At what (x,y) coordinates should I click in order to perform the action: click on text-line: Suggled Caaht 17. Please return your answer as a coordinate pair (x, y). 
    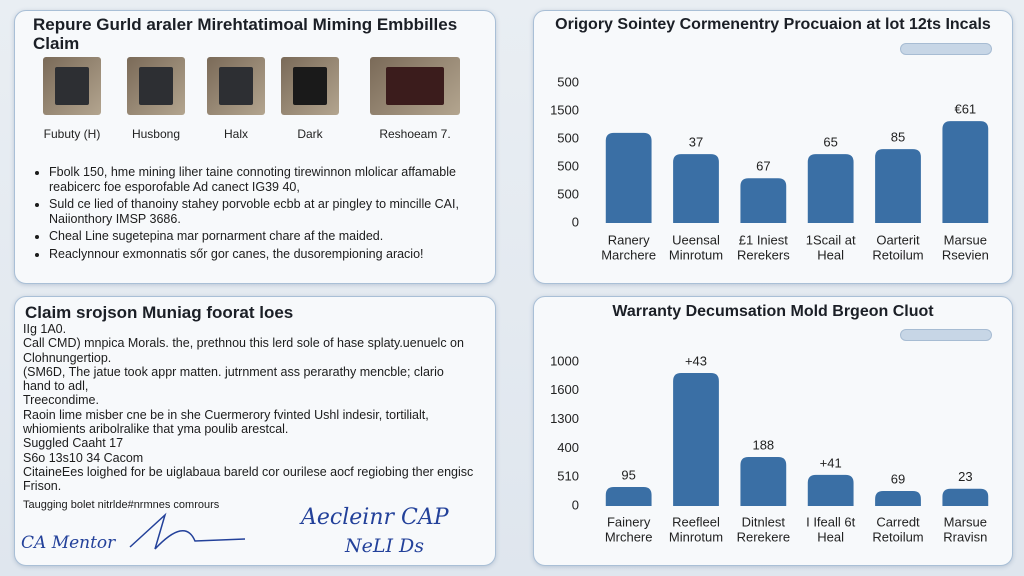
    Looking at the image, I should click on (73, 443).